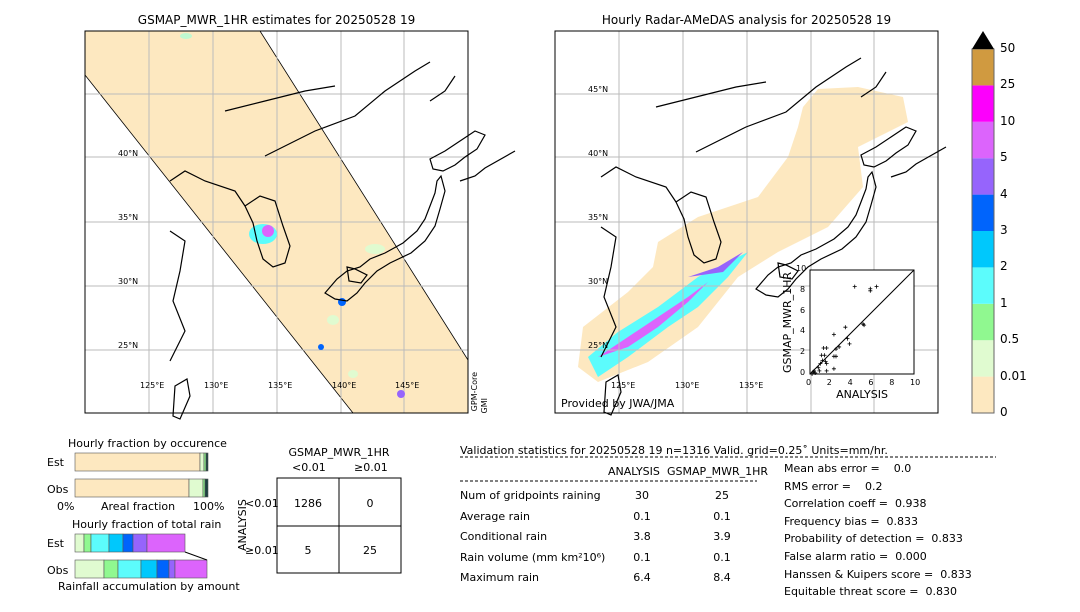  What do you see at coordinates (803, 372) in the screenshot?
I see `scatter-ytick: 0` at bounding box center [803, 372].